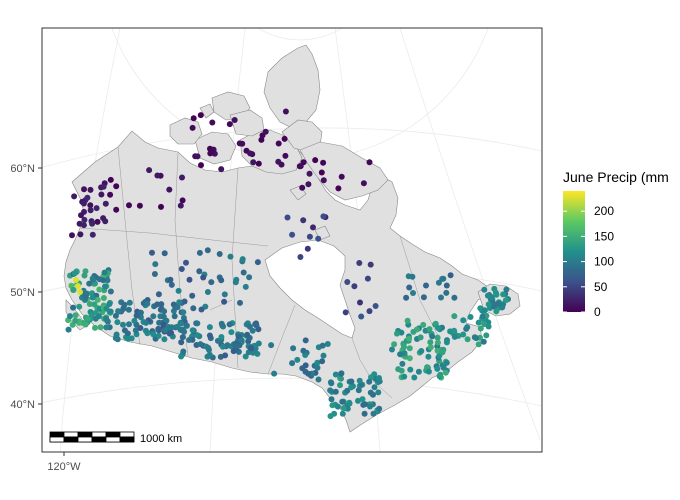 The width and height of the screenshot is (680, 500). Describe the element at coordinates (616, 244) in the screenshot. I see `legend: June Precip (mm 200 150 100 50 0` at that location.